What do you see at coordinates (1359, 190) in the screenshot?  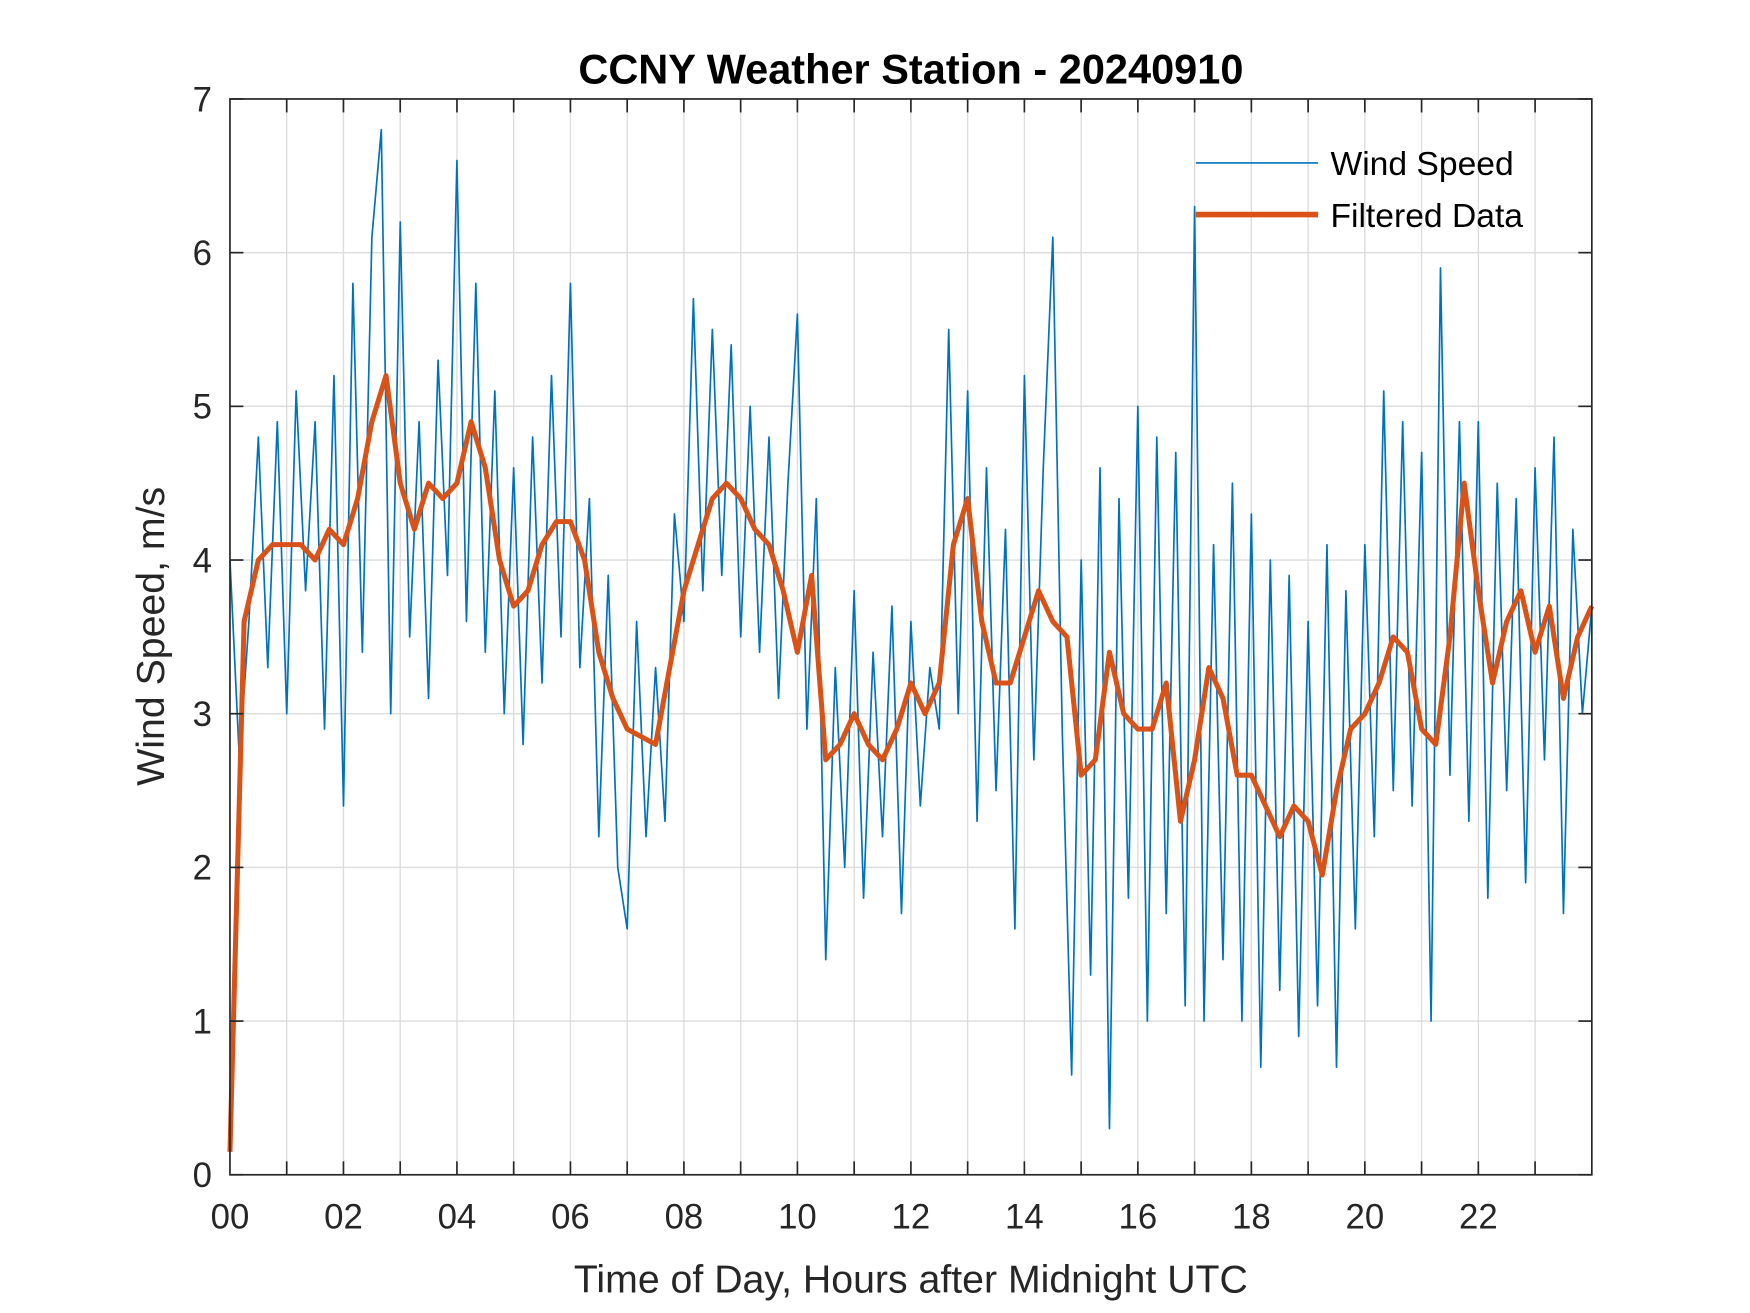 I see `legend: Wind Speed Filtered Data` at bounding box center [1359, 190].